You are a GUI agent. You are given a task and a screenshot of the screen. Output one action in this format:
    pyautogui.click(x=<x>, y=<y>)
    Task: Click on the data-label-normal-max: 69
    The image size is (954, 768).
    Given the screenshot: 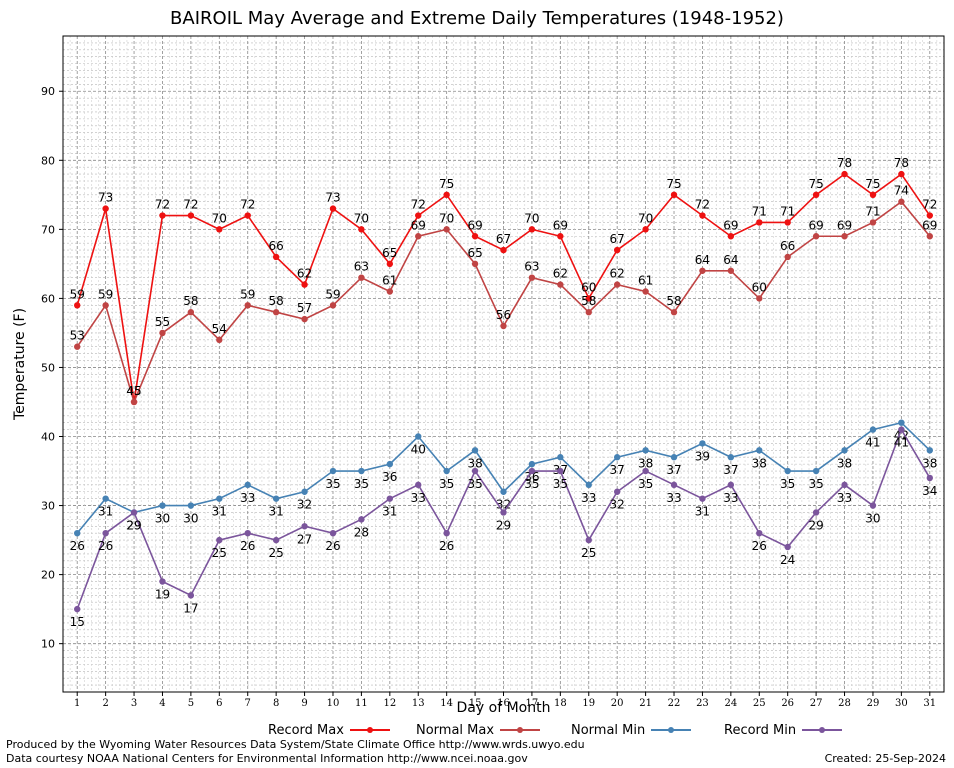 What is the action you would take?
    pyautogui.click(x=418, y=225)
    